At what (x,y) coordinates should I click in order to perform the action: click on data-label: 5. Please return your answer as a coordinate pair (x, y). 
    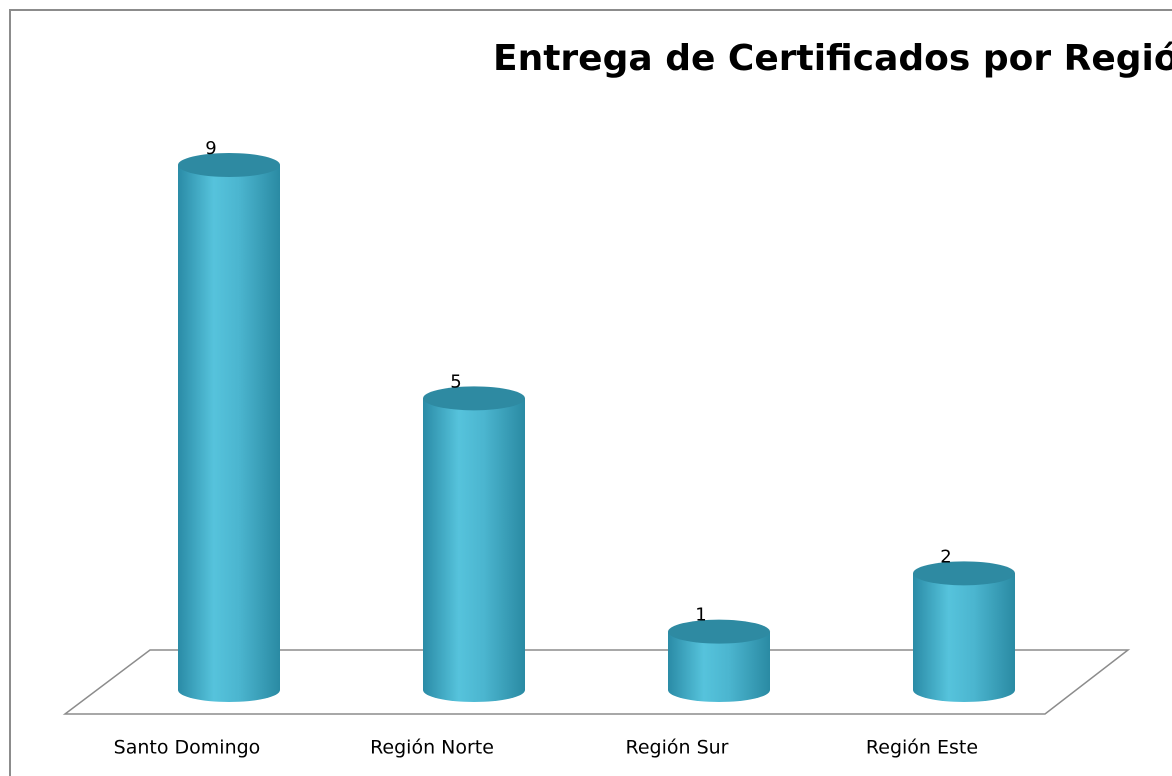
    Looking at the image, I should click on (455, 381).